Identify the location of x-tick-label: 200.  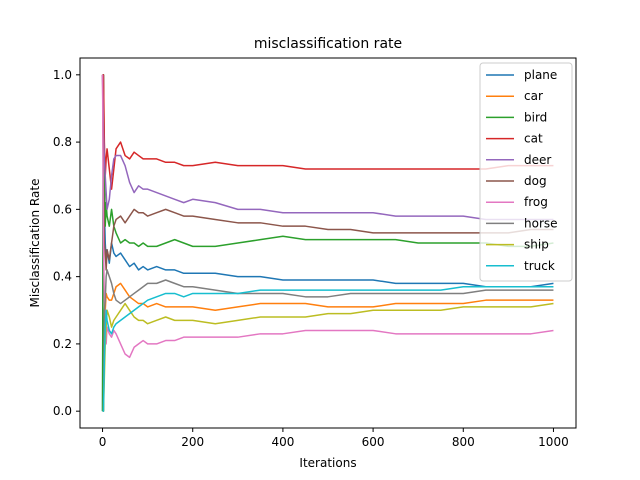
(192, 442).